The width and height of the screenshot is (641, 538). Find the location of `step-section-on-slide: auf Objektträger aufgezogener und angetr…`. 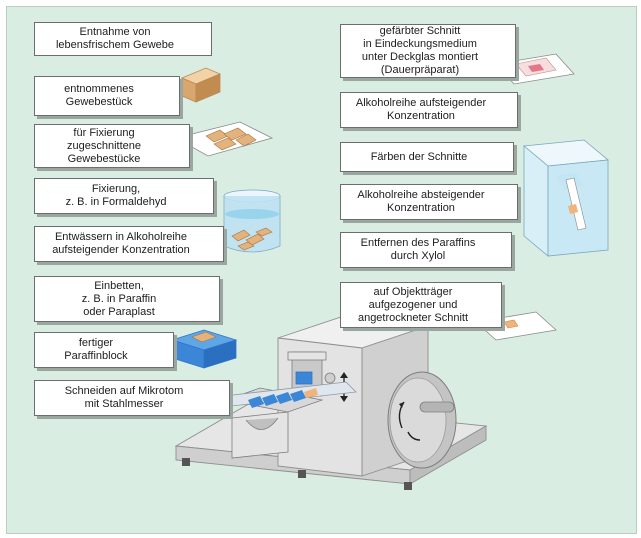

step-section-on-slide: auf Objektträger aufgezogener und angetr… is located at coordinates (421, 305).